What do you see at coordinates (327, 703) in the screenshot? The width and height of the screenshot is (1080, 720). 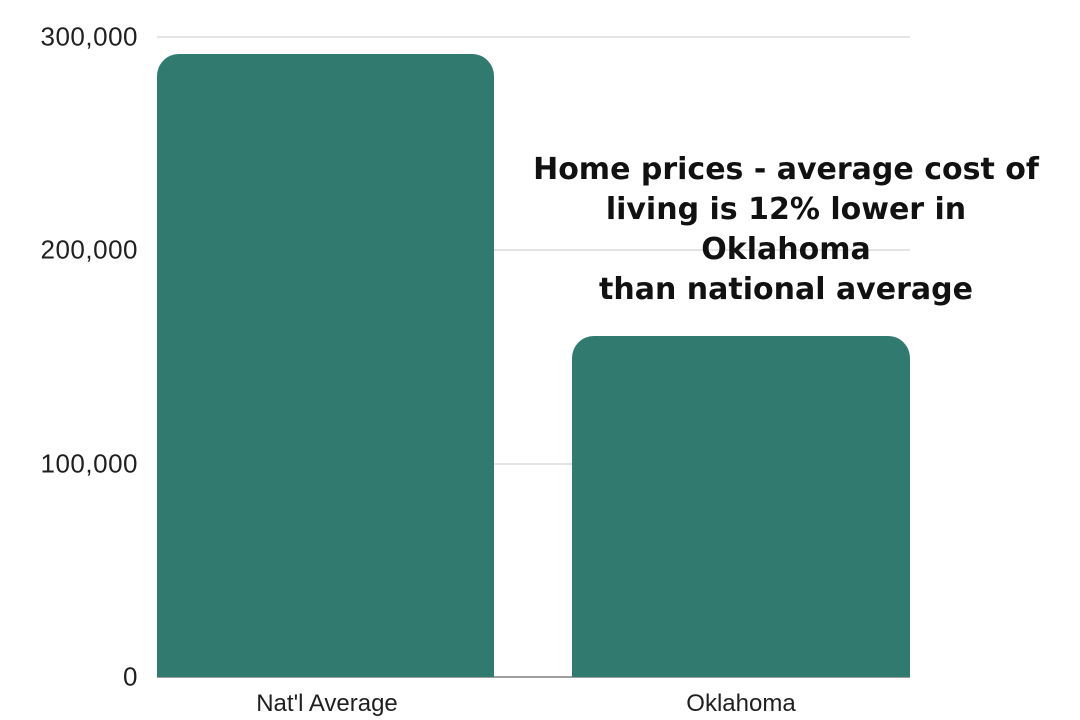 I see `x-label-natl-average: Nat'l Average` at bounding box center [327, 703].